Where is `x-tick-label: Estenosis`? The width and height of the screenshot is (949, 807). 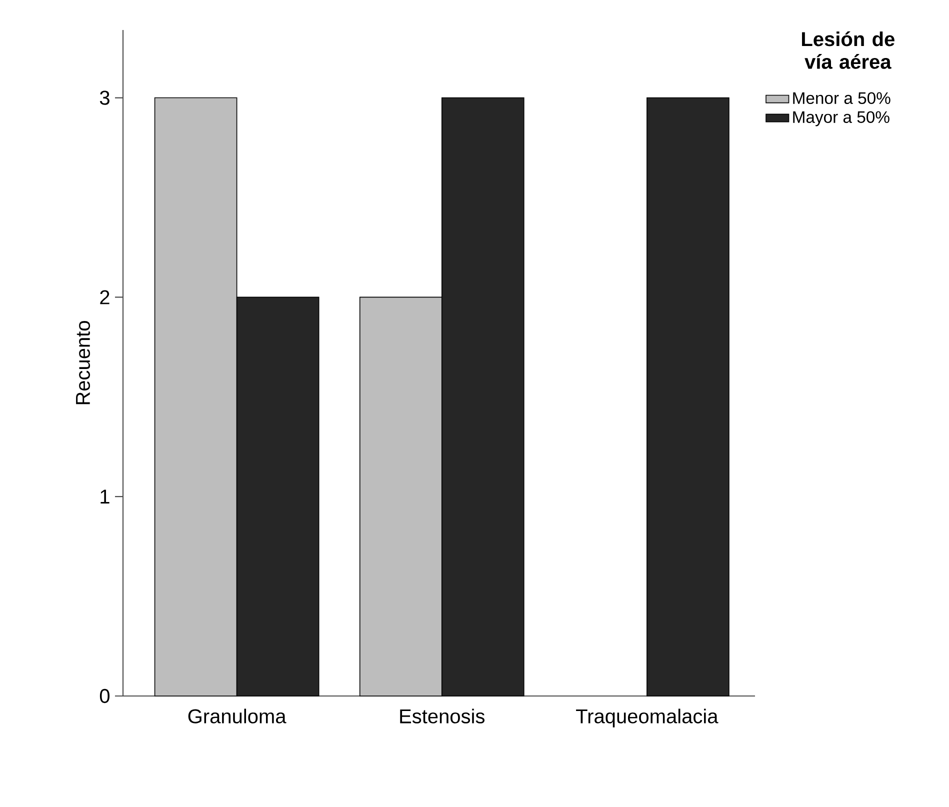
x-tick-label: Estenosis is located at coordinates (442, 716).